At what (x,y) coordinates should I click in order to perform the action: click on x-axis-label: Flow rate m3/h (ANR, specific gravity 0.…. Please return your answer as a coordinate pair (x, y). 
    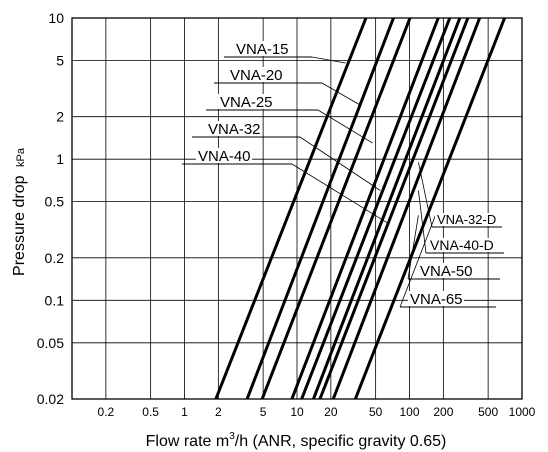
    Looking at the image, I should click on (296, 440).